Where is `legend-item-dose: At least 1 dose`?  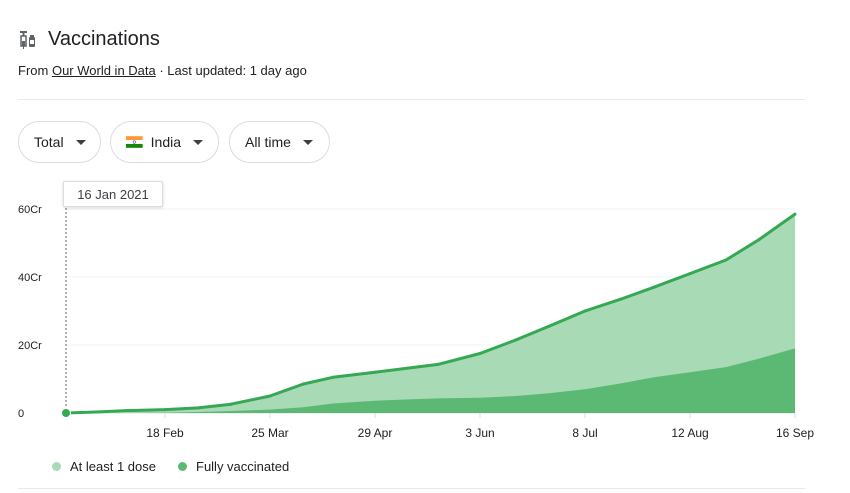
legend-item-dose: At least 1 dose is located at coordinates (104, 466).